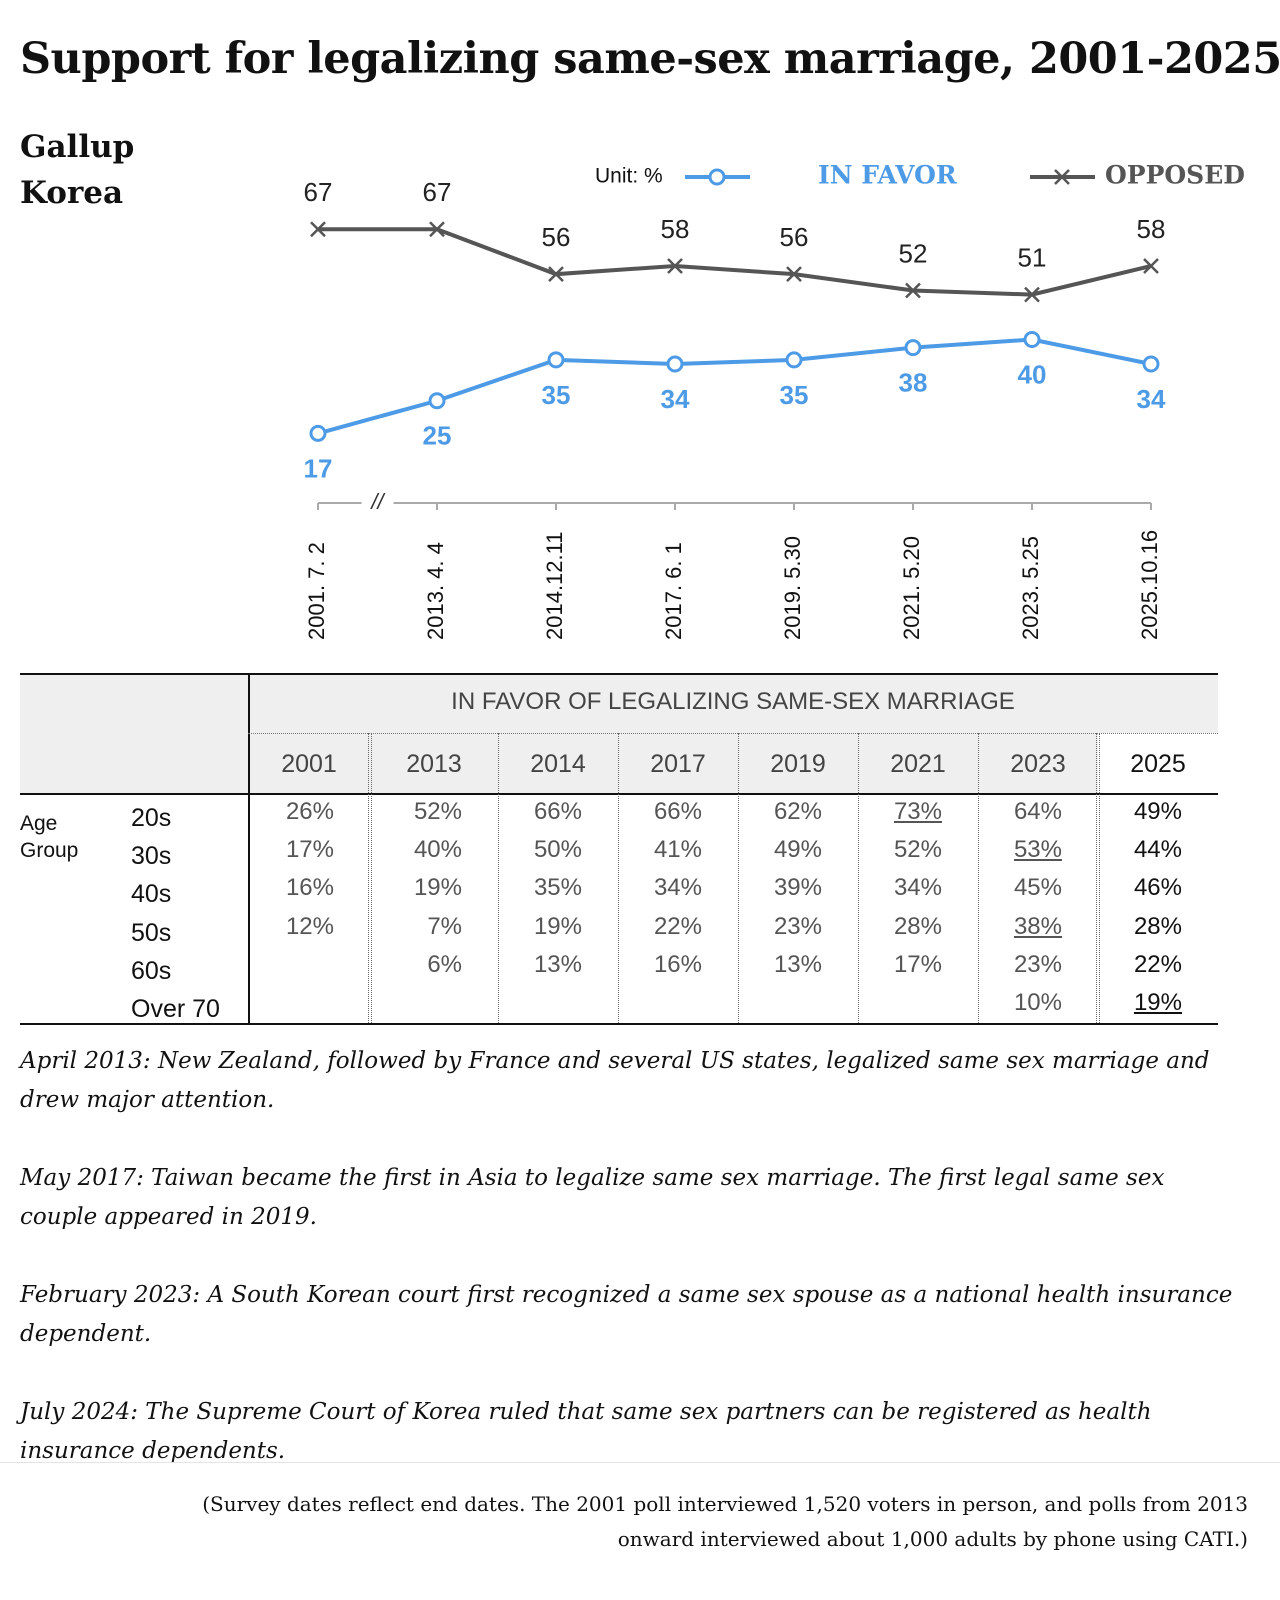  I want to click on unit-label: Unit: %, so click(629, 176).